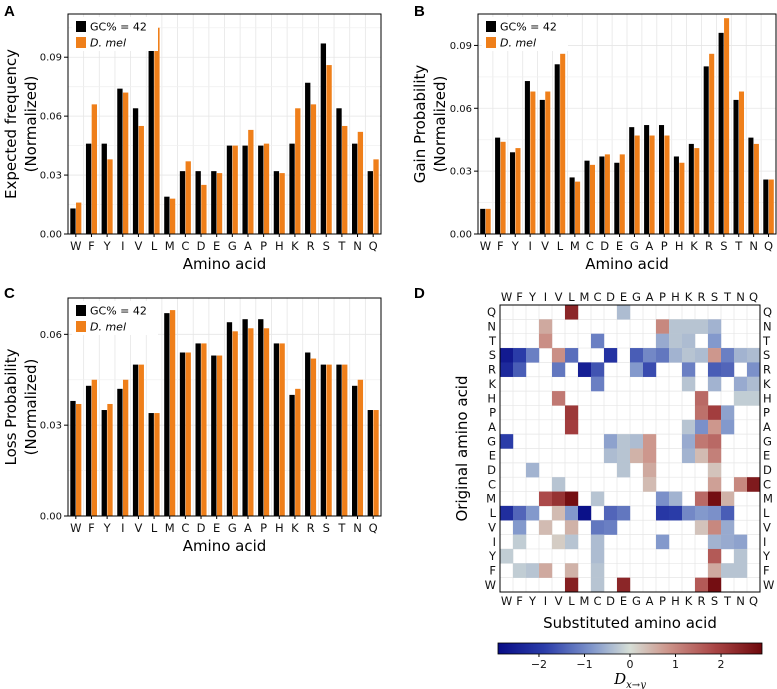  Describe the element at coordinates (767, 384) in the screenshot. I see `heatmap-y-label-right-k: K` at that location.